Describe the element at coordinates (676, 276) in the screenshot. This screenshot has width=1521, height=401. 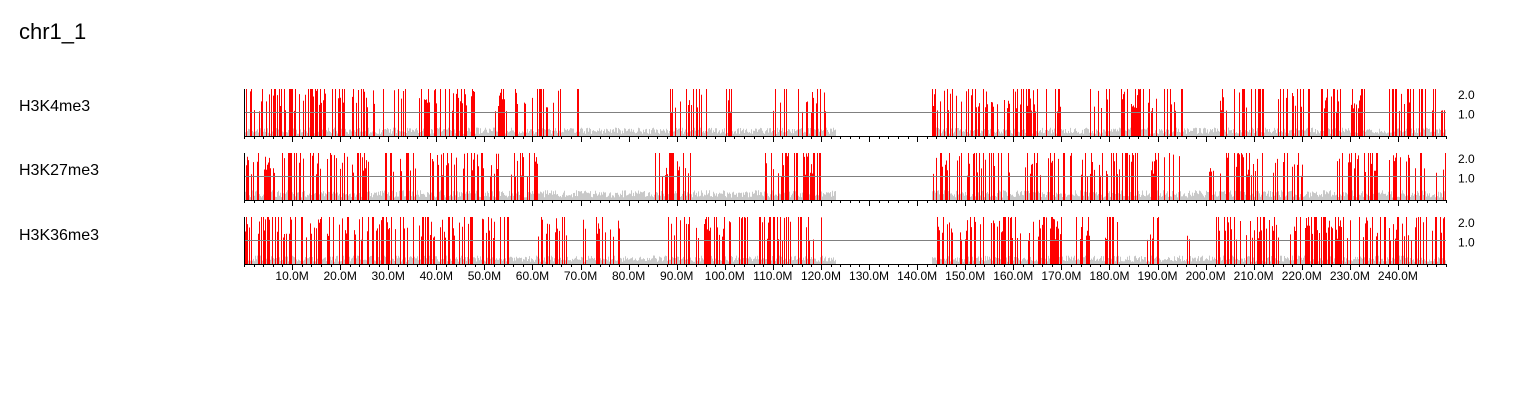
I see `x-tick-label: 90.0M` at that location.